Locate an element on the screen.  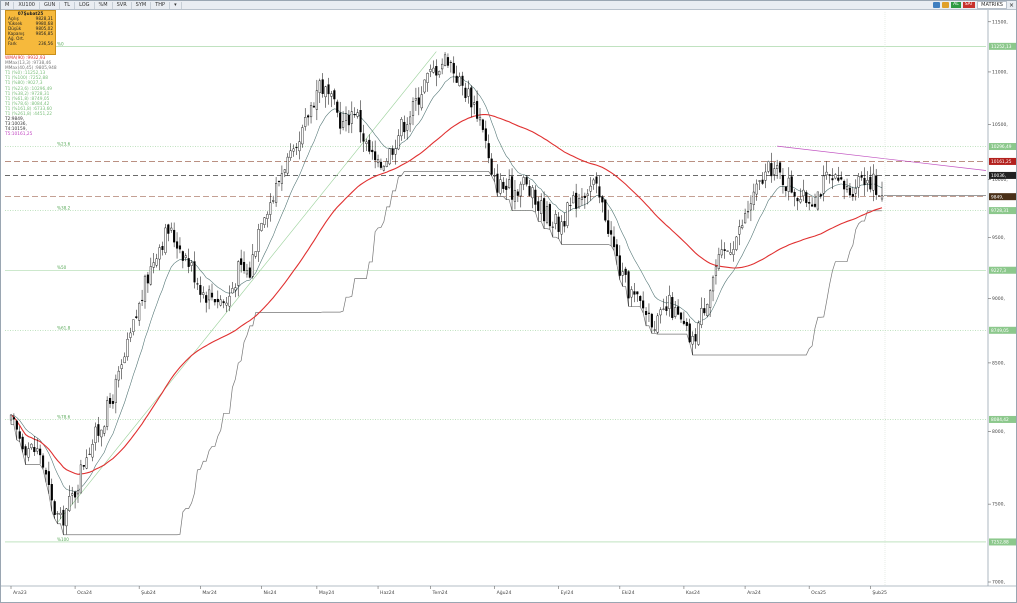
x-tick-label: Mar24 is located at coordinates (209, 593).